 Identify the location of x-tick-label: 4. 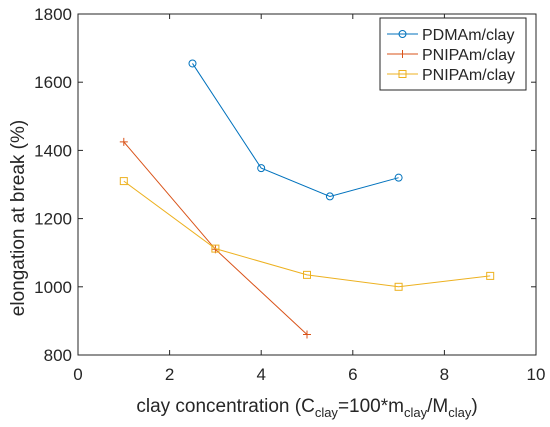
(260, 374).